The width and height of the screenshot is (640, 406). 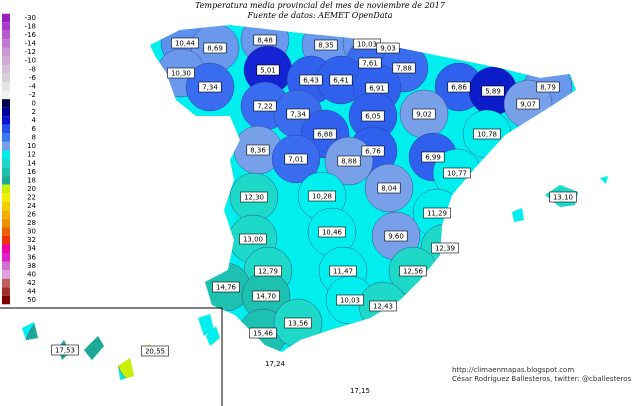 I want to click on subtitle: Fuente de datos: AEMET OpenData, so click(x=319, y=15).